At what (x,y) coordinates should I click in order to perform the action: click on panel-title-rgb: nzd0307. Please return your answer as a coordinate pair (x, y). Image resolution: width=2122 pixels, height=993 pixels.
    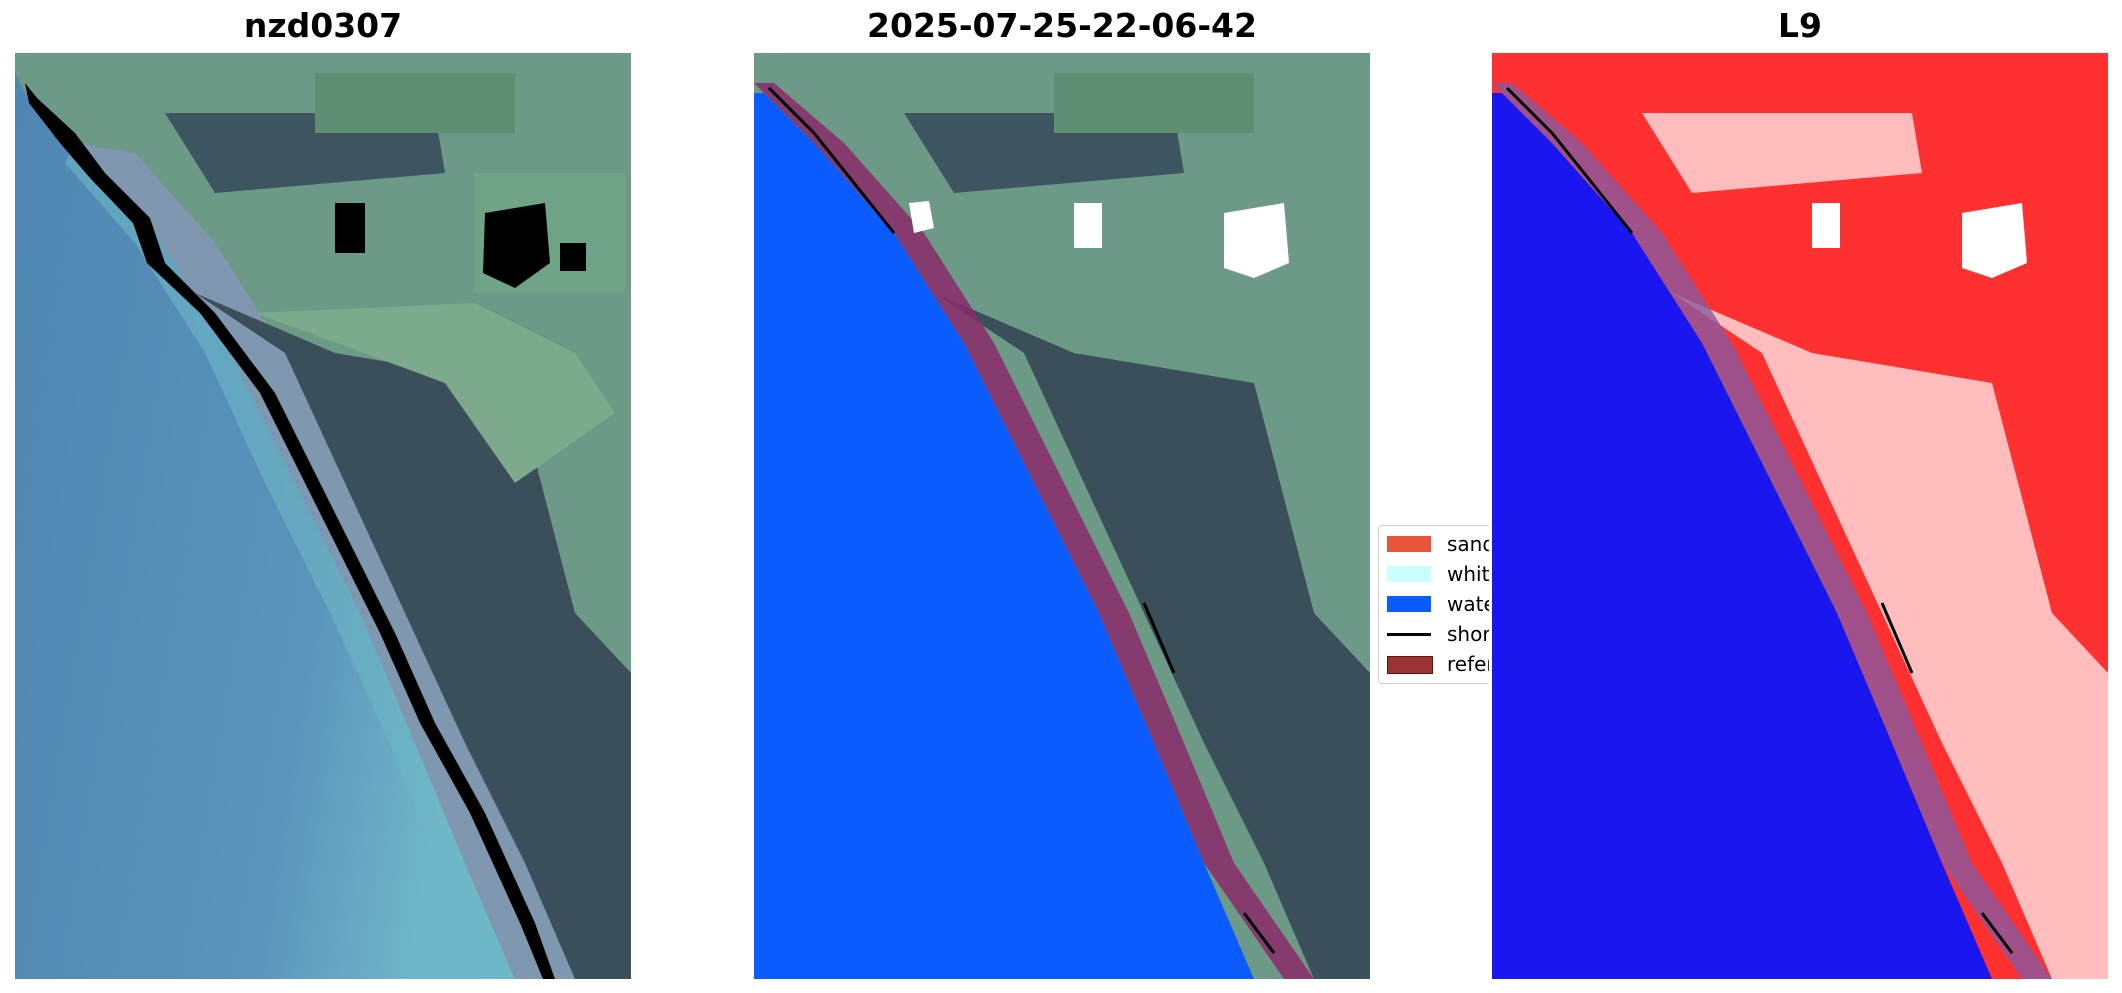
    Looking at the image, I should click on (323, 25).